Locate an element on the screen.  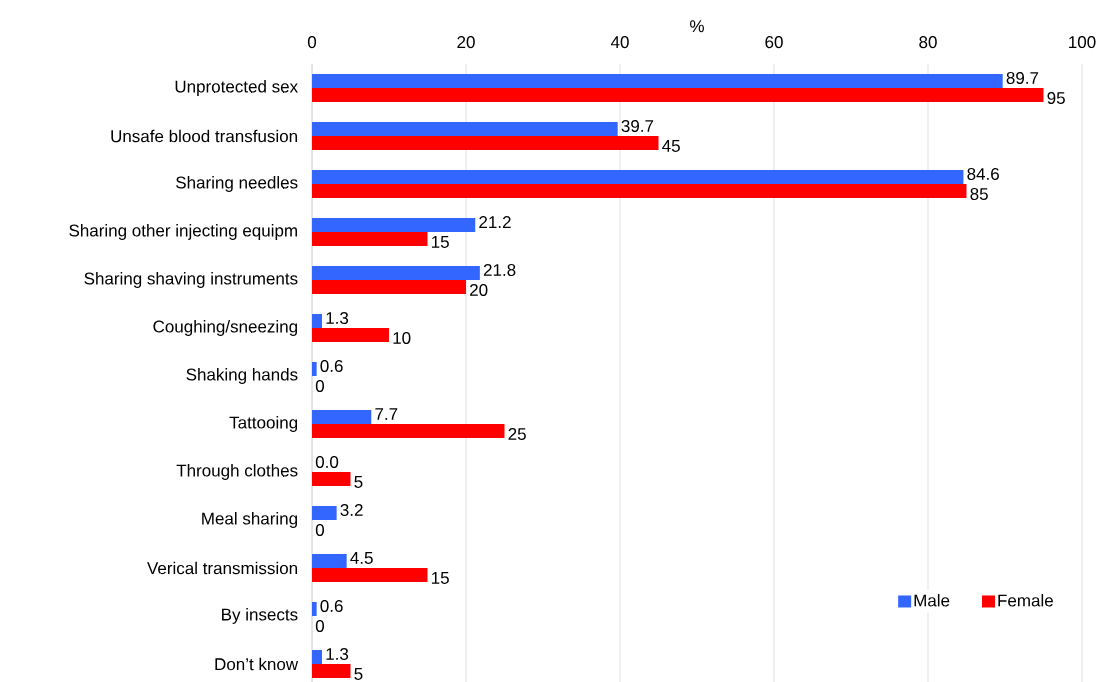
legend-label: Male is located at coordinates (932, 600).